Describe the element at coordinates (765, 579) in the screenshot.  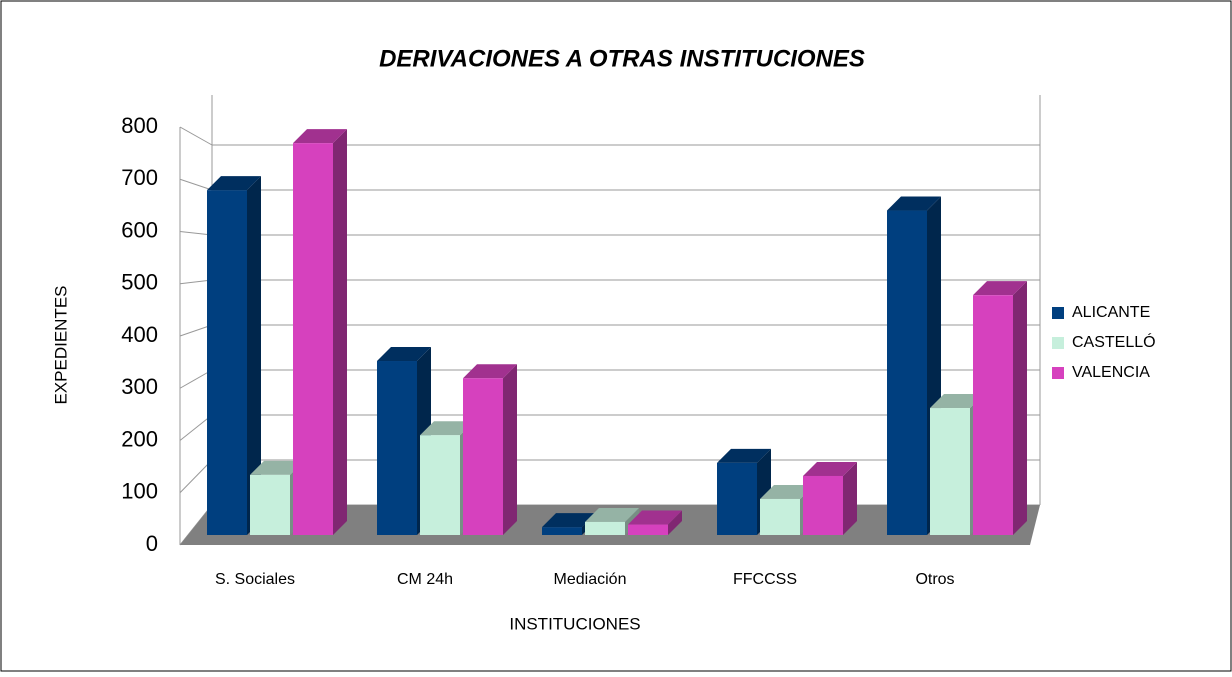
I see `x-tick-label: FFCCSS` at that location.